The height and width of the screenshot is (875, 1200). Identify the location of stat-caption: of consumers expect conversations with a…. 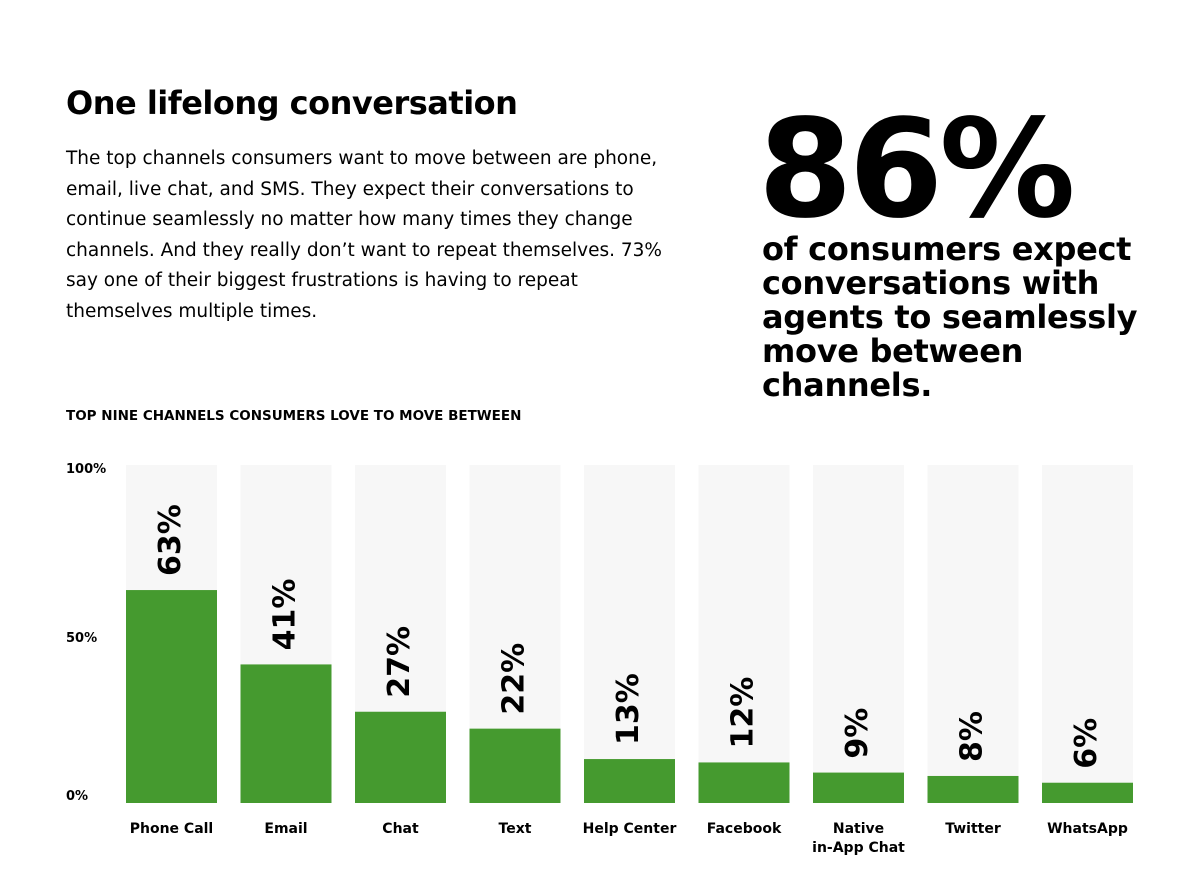
(950, 317).